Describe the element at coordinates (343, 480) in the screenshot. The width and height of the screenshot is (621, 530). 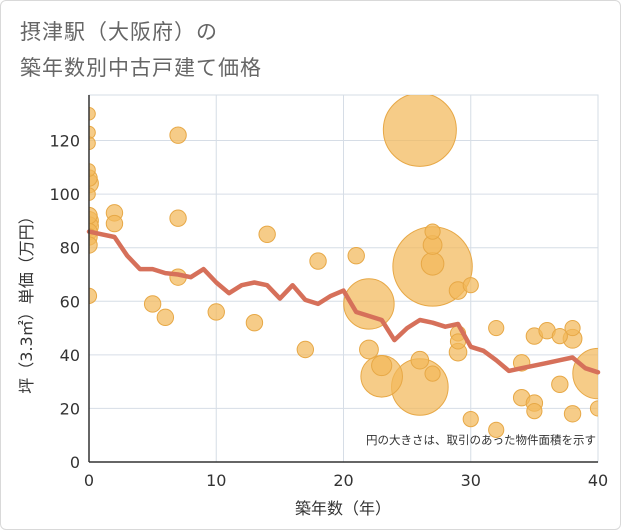
I see `x-tick-label: 20` at that location.